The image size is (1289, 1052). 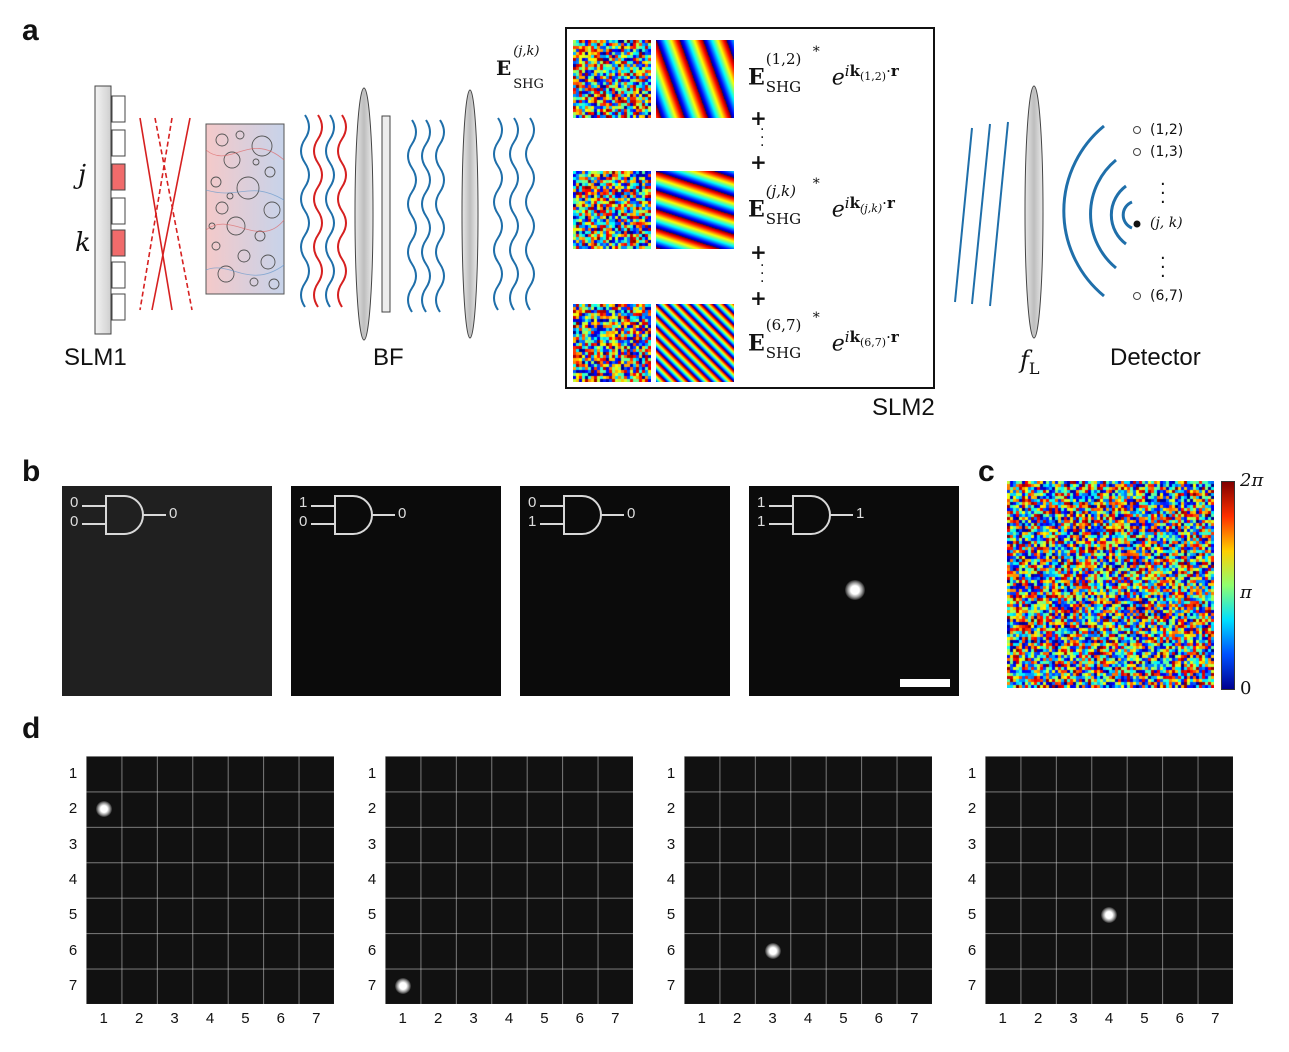 I want to click on bf-label: BF, so click(x=388, y=357).